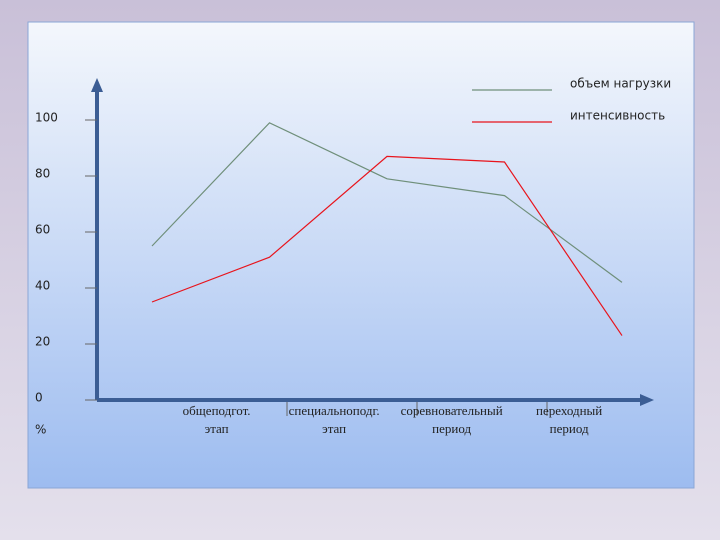  I want to click on legend-label: объем нагрузки, so click(620, 84).